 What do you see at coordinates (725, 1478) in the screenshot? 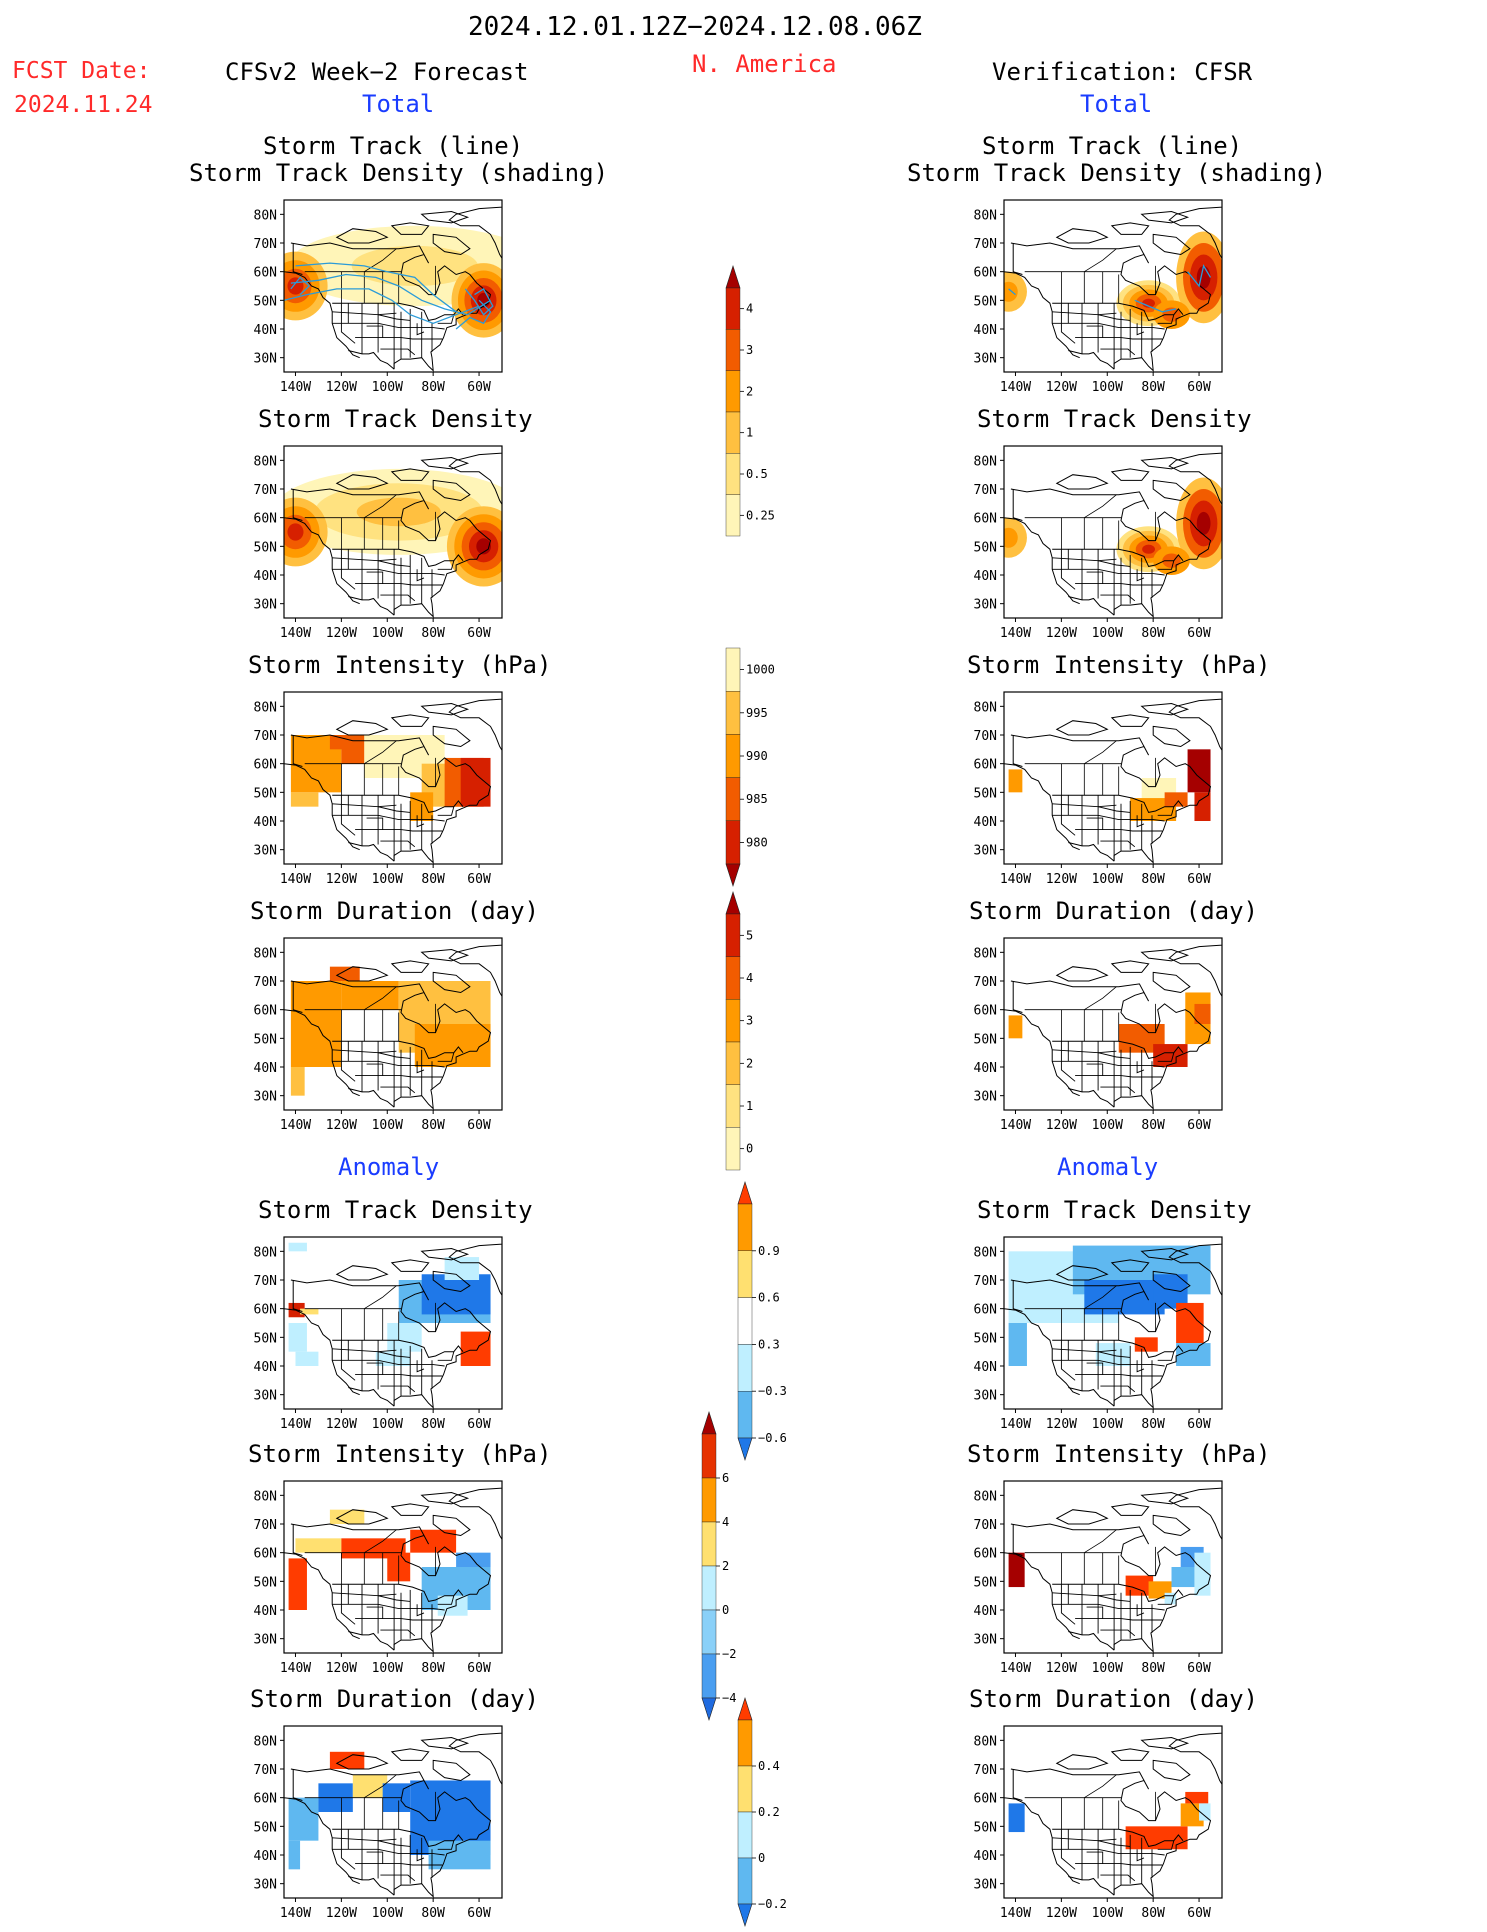
I see `colorbar-label: 6` at bounding box center [725, 1478].